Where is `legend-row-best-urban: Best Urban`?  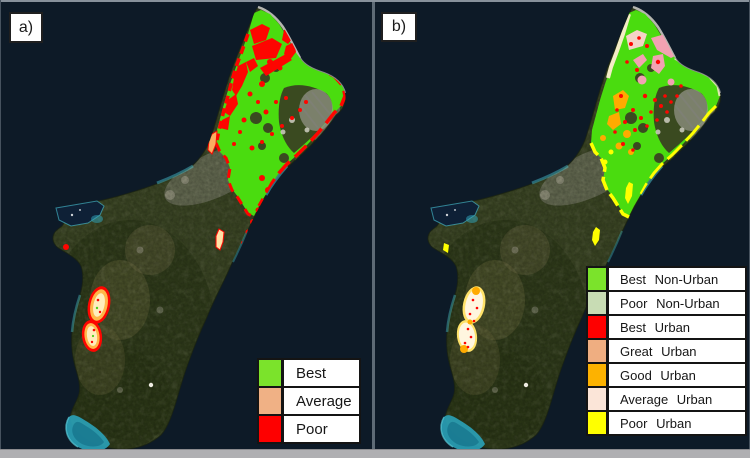
legend-row-best-urban: Best Urban is located at coordinates (666, 327).